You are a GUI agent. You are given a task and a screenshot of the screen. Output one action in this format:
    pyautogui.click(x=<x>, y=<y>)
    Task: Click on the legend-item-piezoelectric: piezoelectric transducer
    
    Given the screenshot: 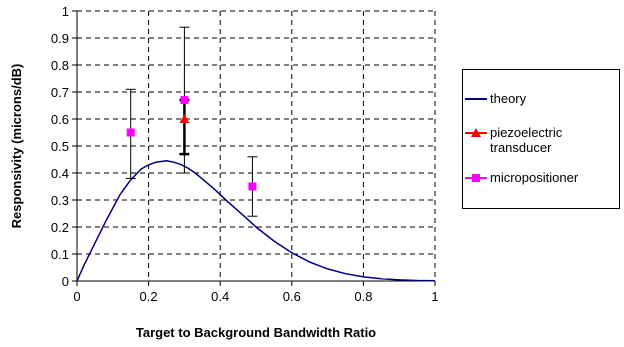 What is the action you would take?
    pyautogui.click(x=513, y=140)
    